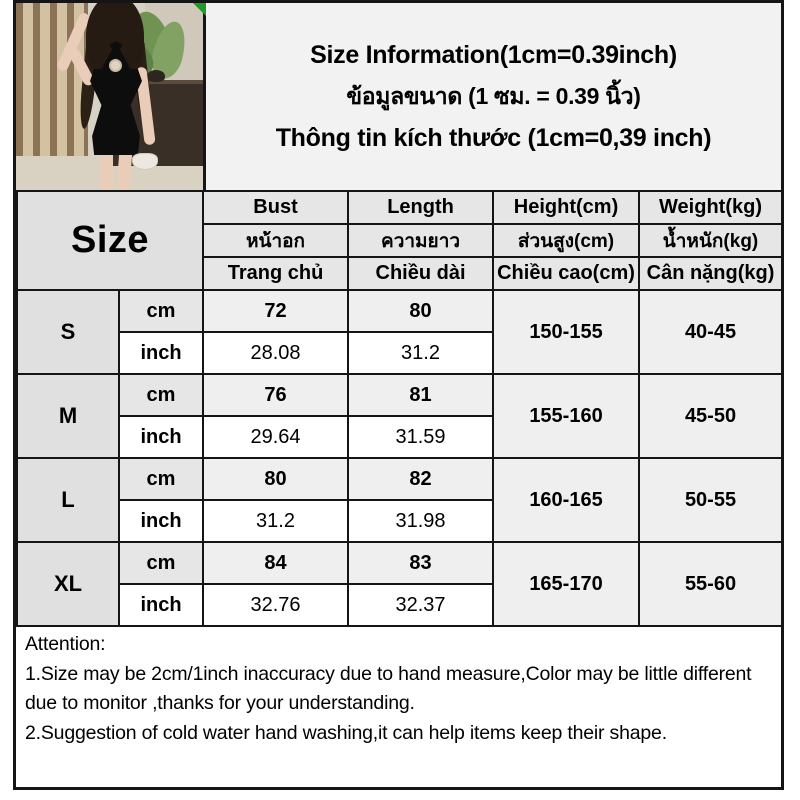 Image resolution: width=800 pixels, height=800 pixels. Describe the element at coordinates (566, 332) in the screenshot. I see `height-range-s: 150-155` at that location.